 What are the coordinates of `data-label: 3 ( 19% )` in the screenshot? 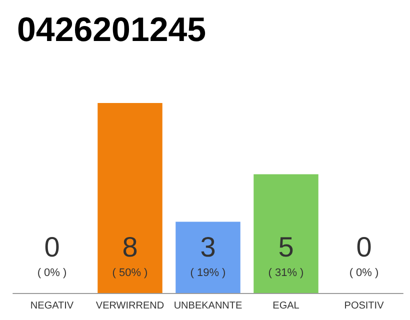 It's located at (208, 255).